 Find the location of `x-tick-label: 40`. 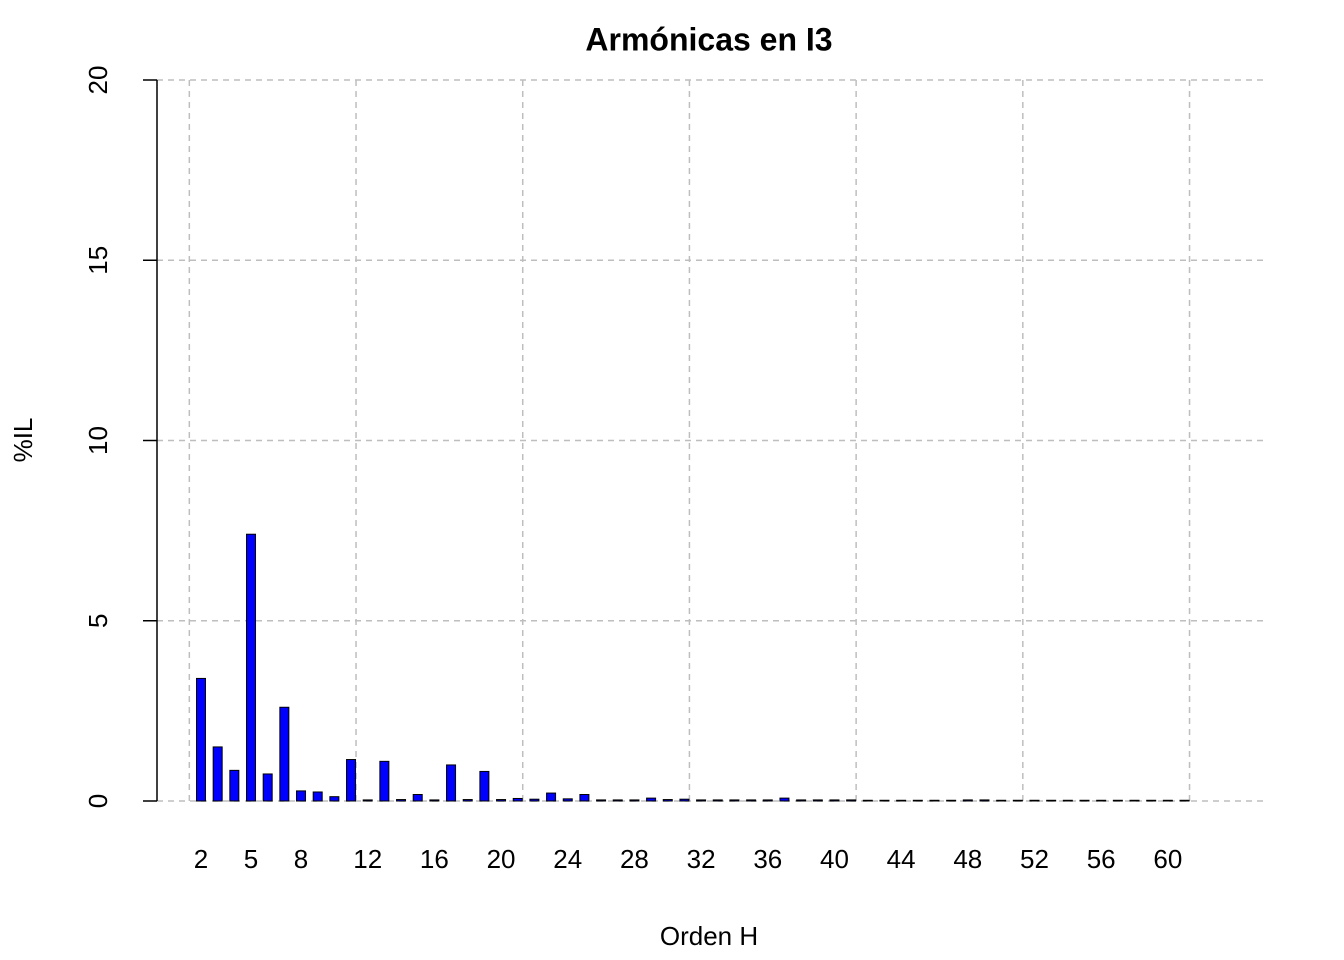

x-tick-label: 40 is located at coordinates (834, 859).